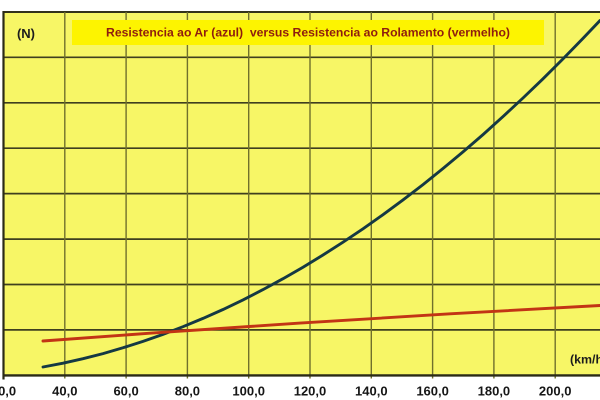 This screenshot has width=600, height=400. Describe the element at coordinates (125, 391) in the screenshot. I see `svg-text: 60,0` at that location.